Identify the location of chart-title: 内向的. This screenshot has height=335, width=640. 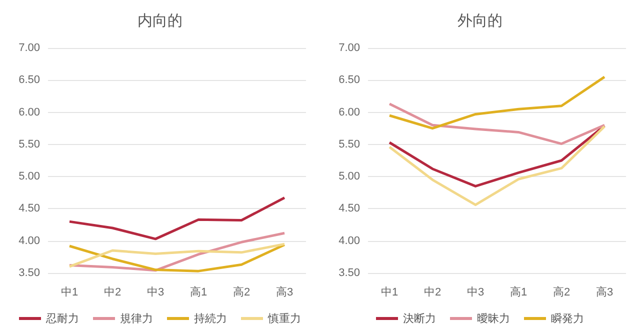
(160, 21).